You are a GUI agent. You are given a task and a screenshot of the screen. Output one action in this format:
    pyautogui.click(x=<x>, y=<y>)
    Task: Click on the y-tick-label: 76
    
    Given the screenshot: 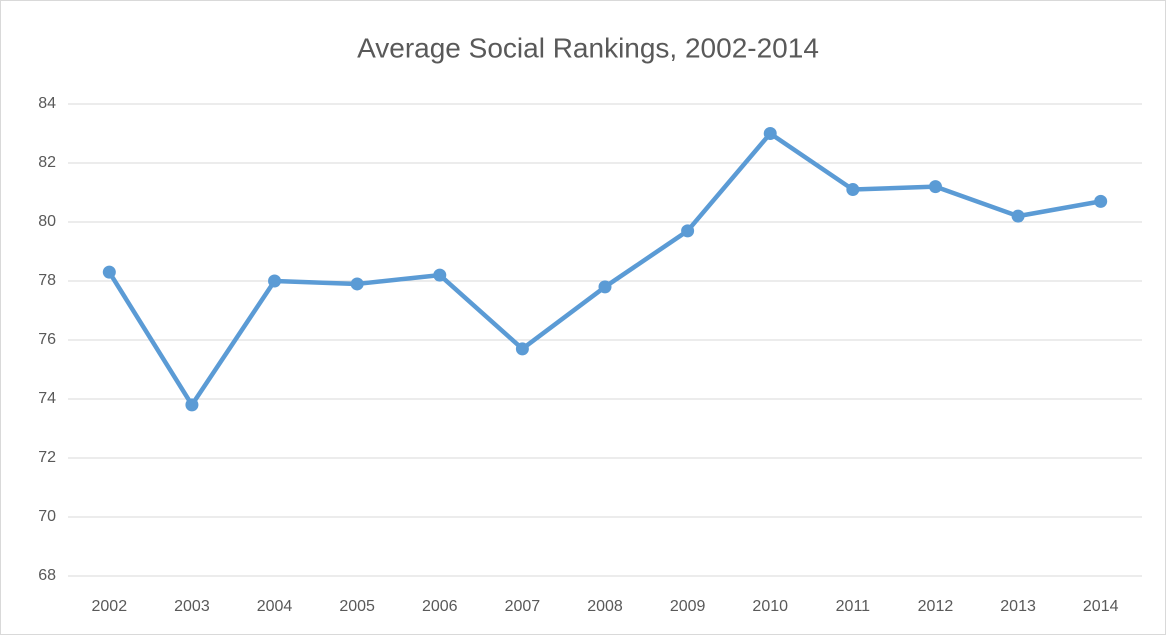 What is the action you would take?
    pyautogui.click(x=47, y=339)
    